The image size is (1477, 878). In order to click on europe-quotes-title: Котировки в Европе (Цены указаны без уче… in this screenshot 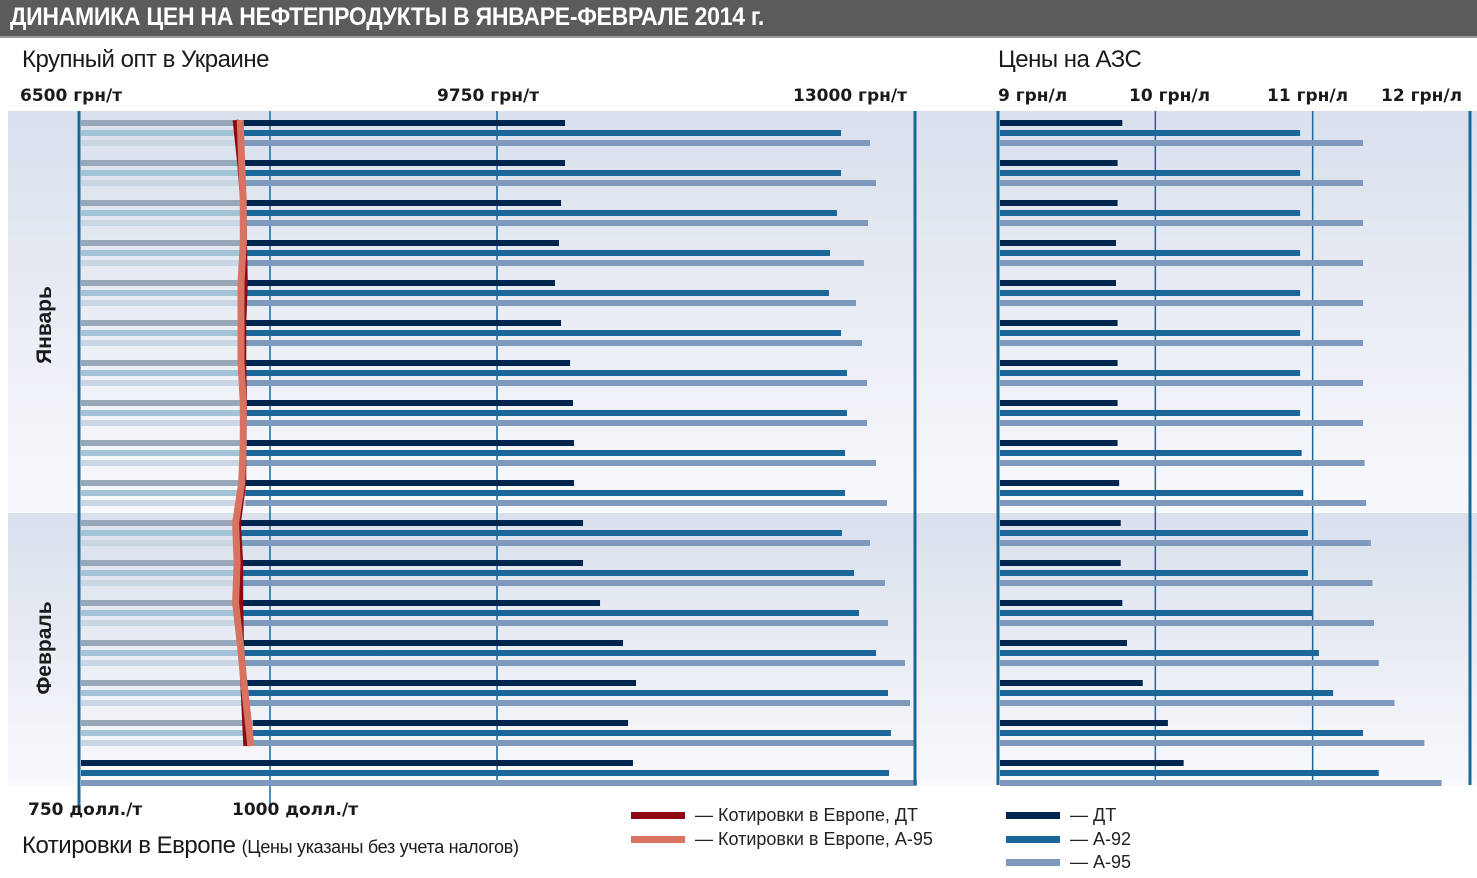, I will do `click(270, 846)`.